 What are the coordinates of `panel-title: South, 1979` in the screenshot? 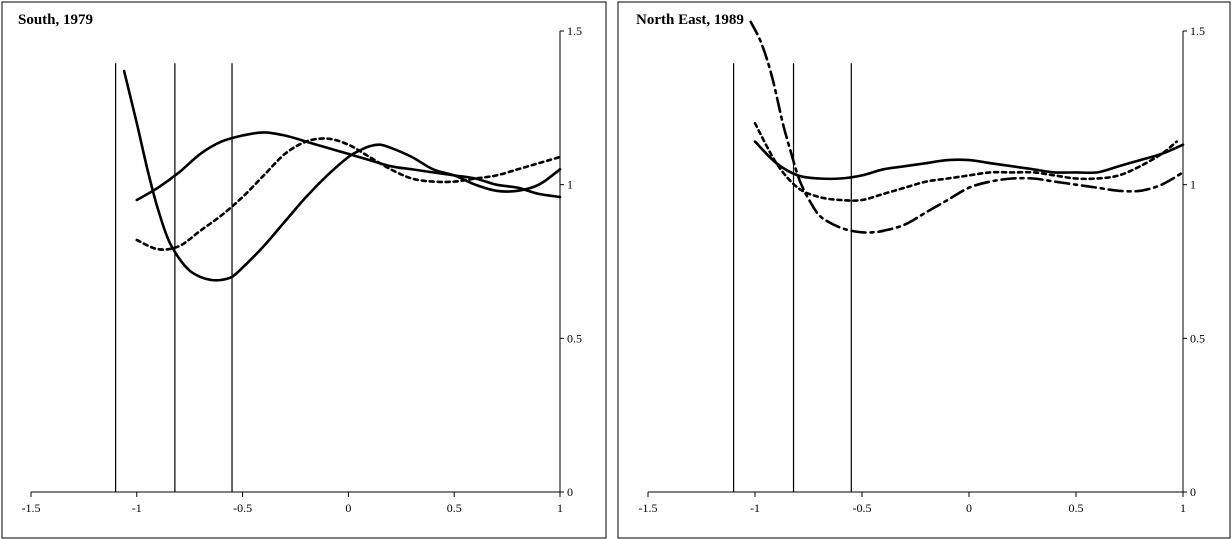 It's located at (55, 20).